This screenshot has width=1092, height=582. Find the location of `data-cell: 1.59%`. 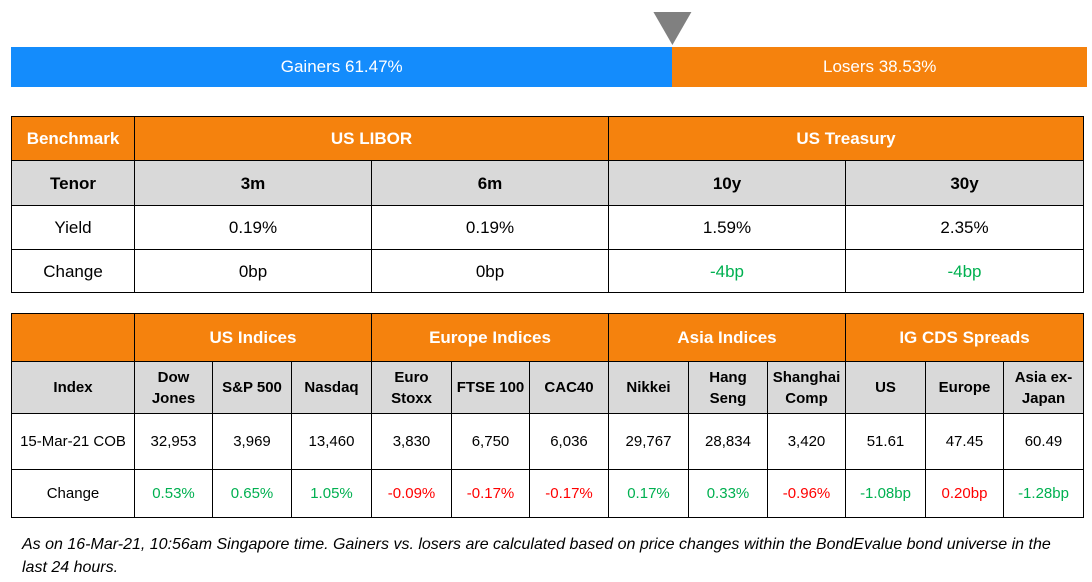

data-cell: 1.59% is located at coordinates (727, 227).